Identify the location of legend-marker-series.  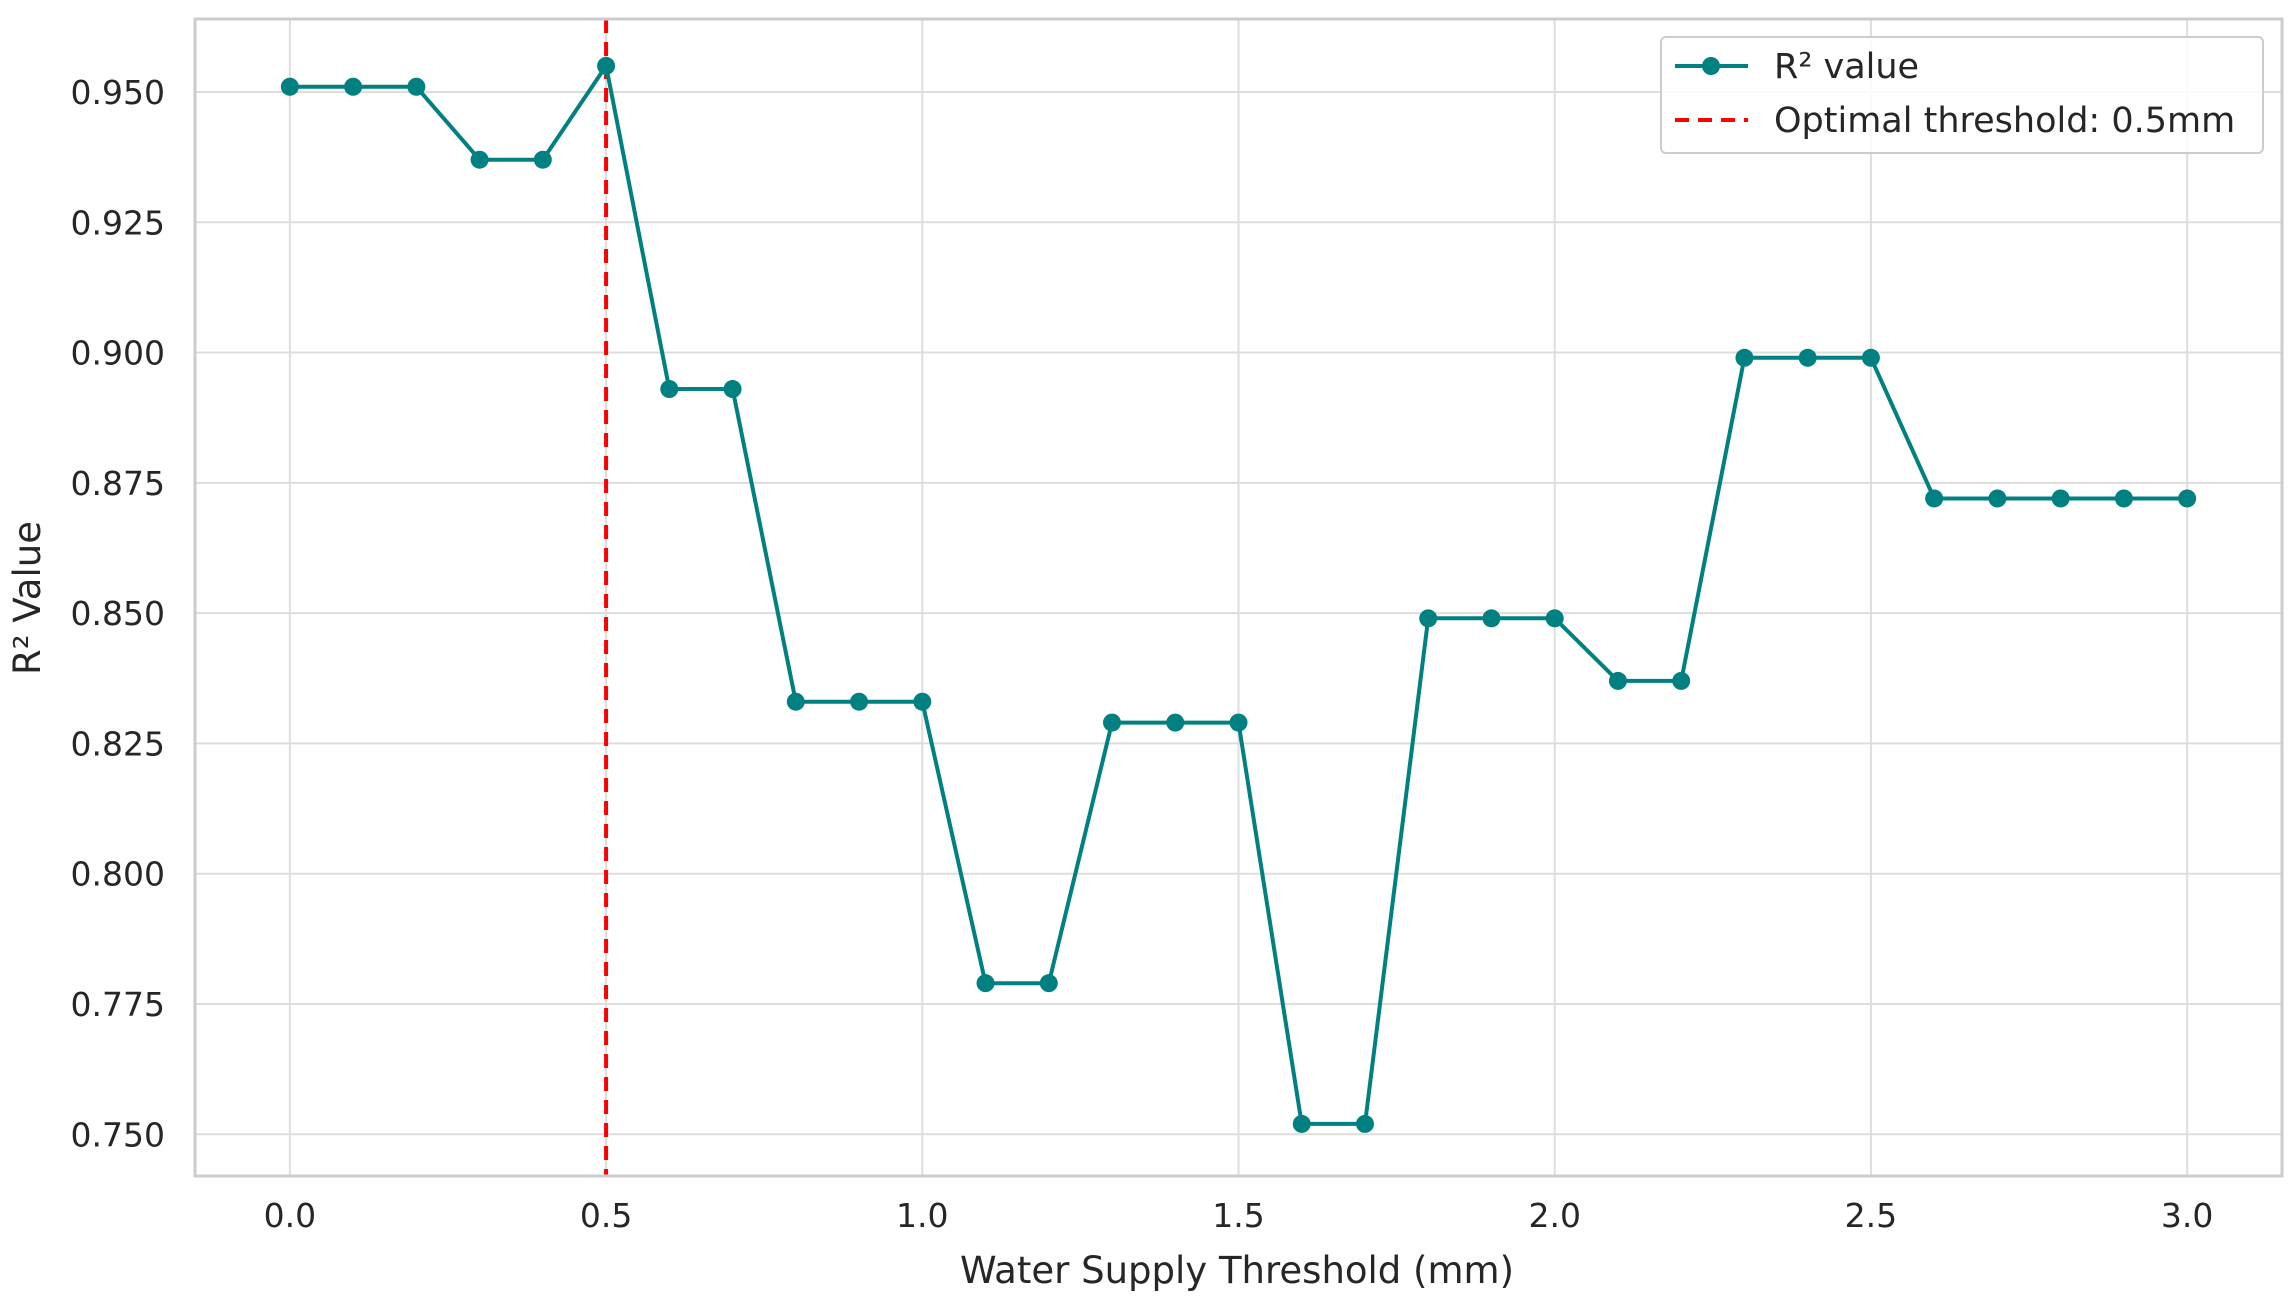
(1711, 66).